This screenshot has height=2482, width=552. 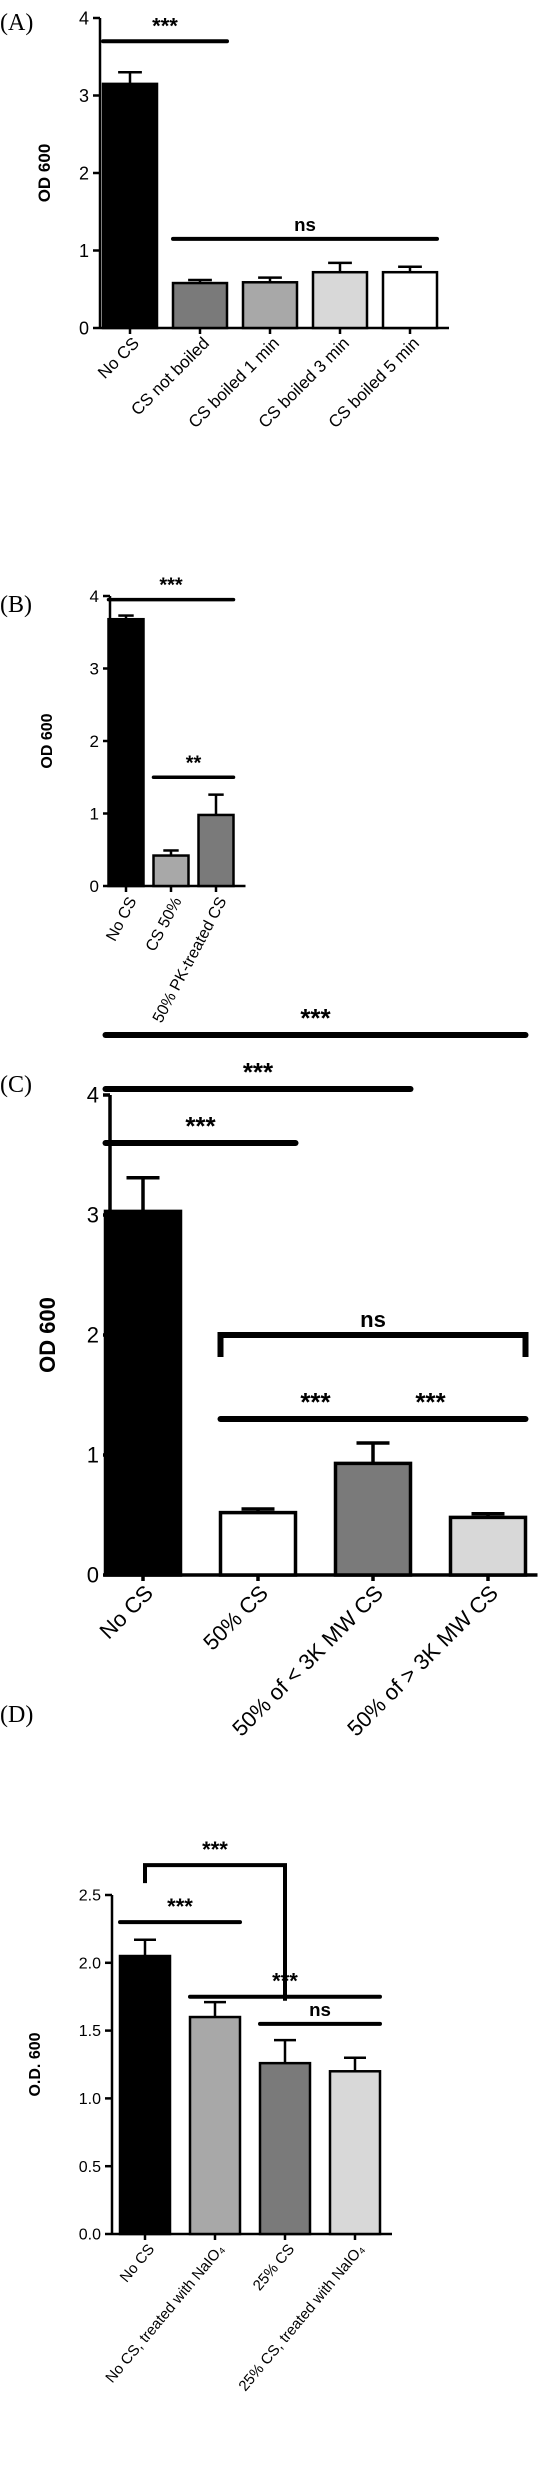 What do you see at coordinates (90, 2167) in the screenshot?
I see `y-tick-label: 0.5` at bounding box center [90, 2167].